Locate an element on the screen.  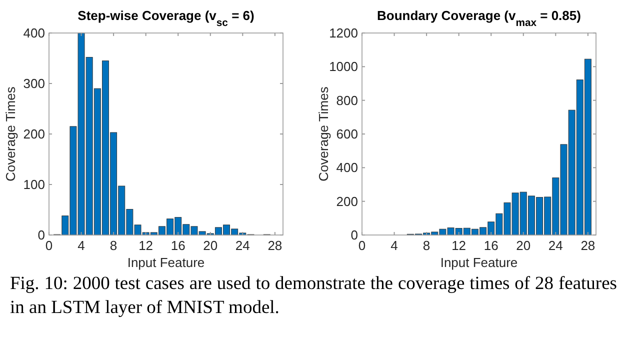
y-tick-label: 600 is located at coordinates (347, 134).